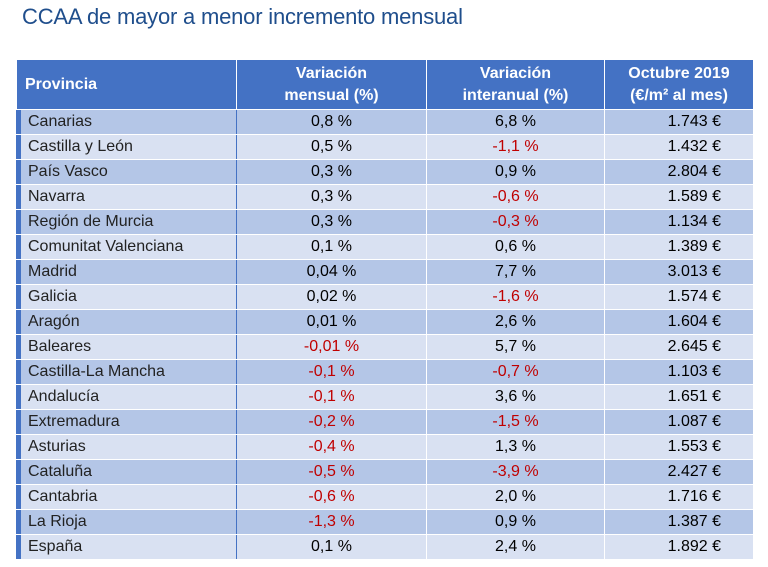 This screenshot has width=768, height=567. What do you see at coordinates (679, 322) in the screenshot?
I see `cell-precio-octubre: 1.604 €` at bounding box center [679, 322].